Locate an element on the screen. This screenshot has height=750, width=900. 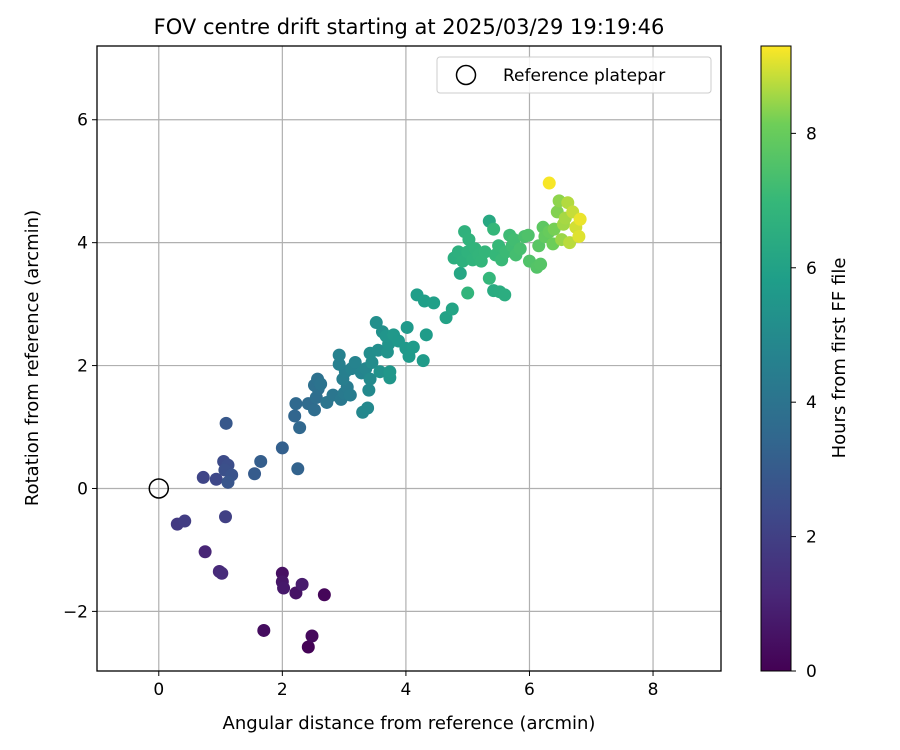
legend-box is located at coordinates (574, 75).